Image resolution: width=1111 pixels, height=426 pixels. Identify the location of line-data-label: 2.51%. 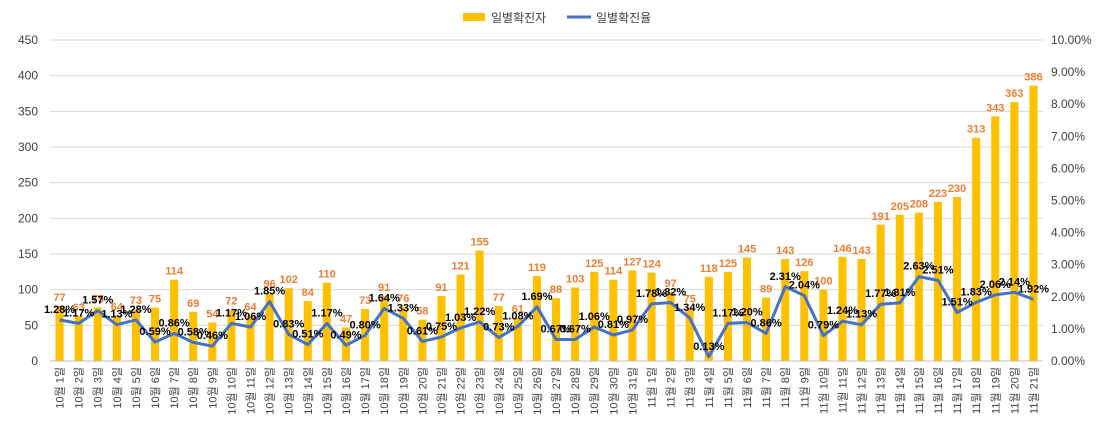
(937, 270).